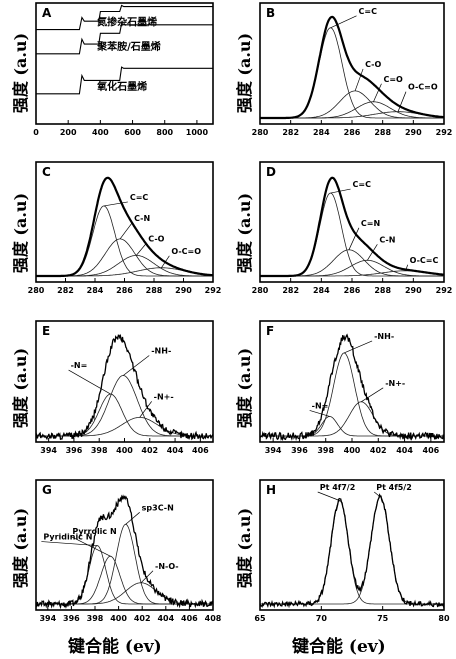 This screenshot has height=659, width=456. I want to click on y-axis-label-row2-right: 强度 (a.u), so click(245, 232).